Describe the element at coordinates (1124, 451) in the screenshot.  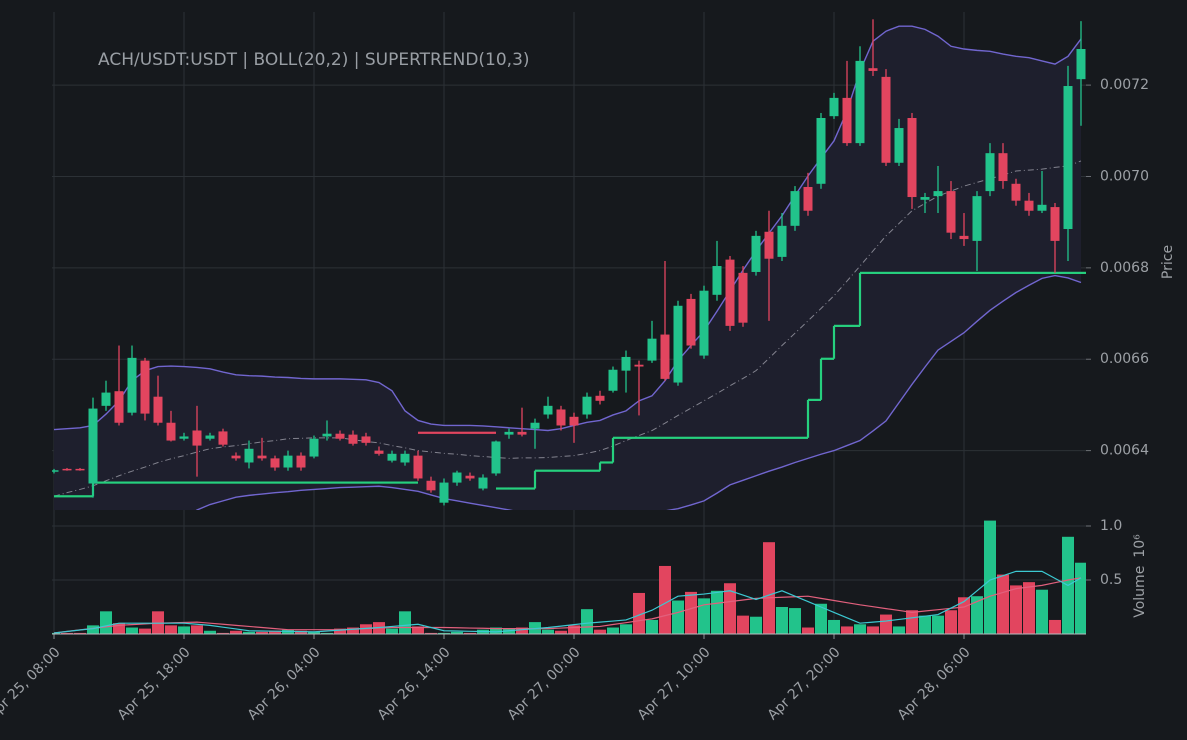
I see `y-tick-label: 0.0064` at that location.